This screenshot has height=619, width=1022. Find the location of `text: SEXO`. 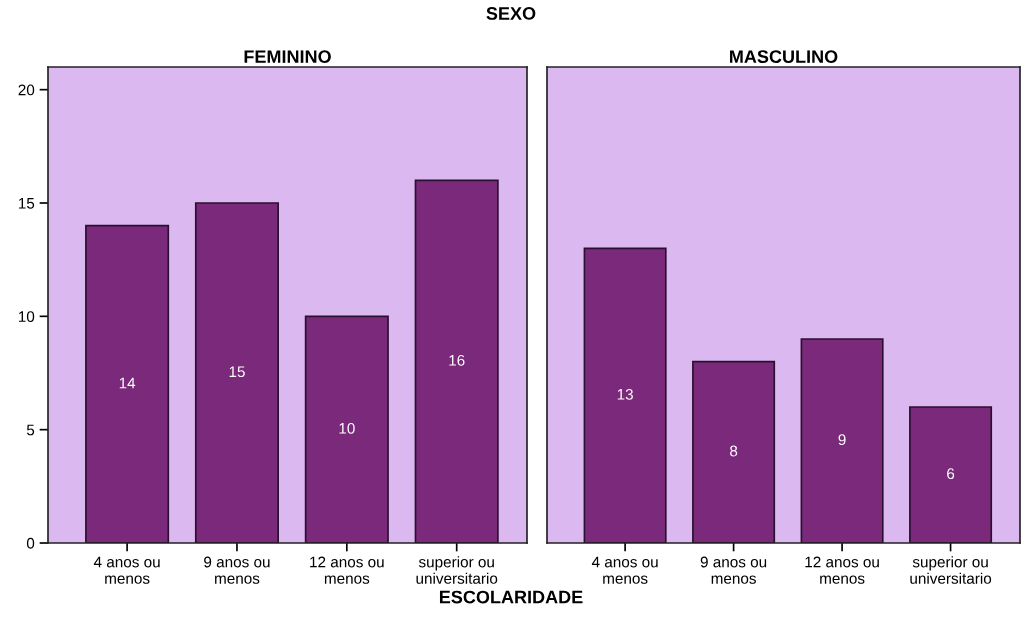

text: SEXO is located at coordinates (511, 13).